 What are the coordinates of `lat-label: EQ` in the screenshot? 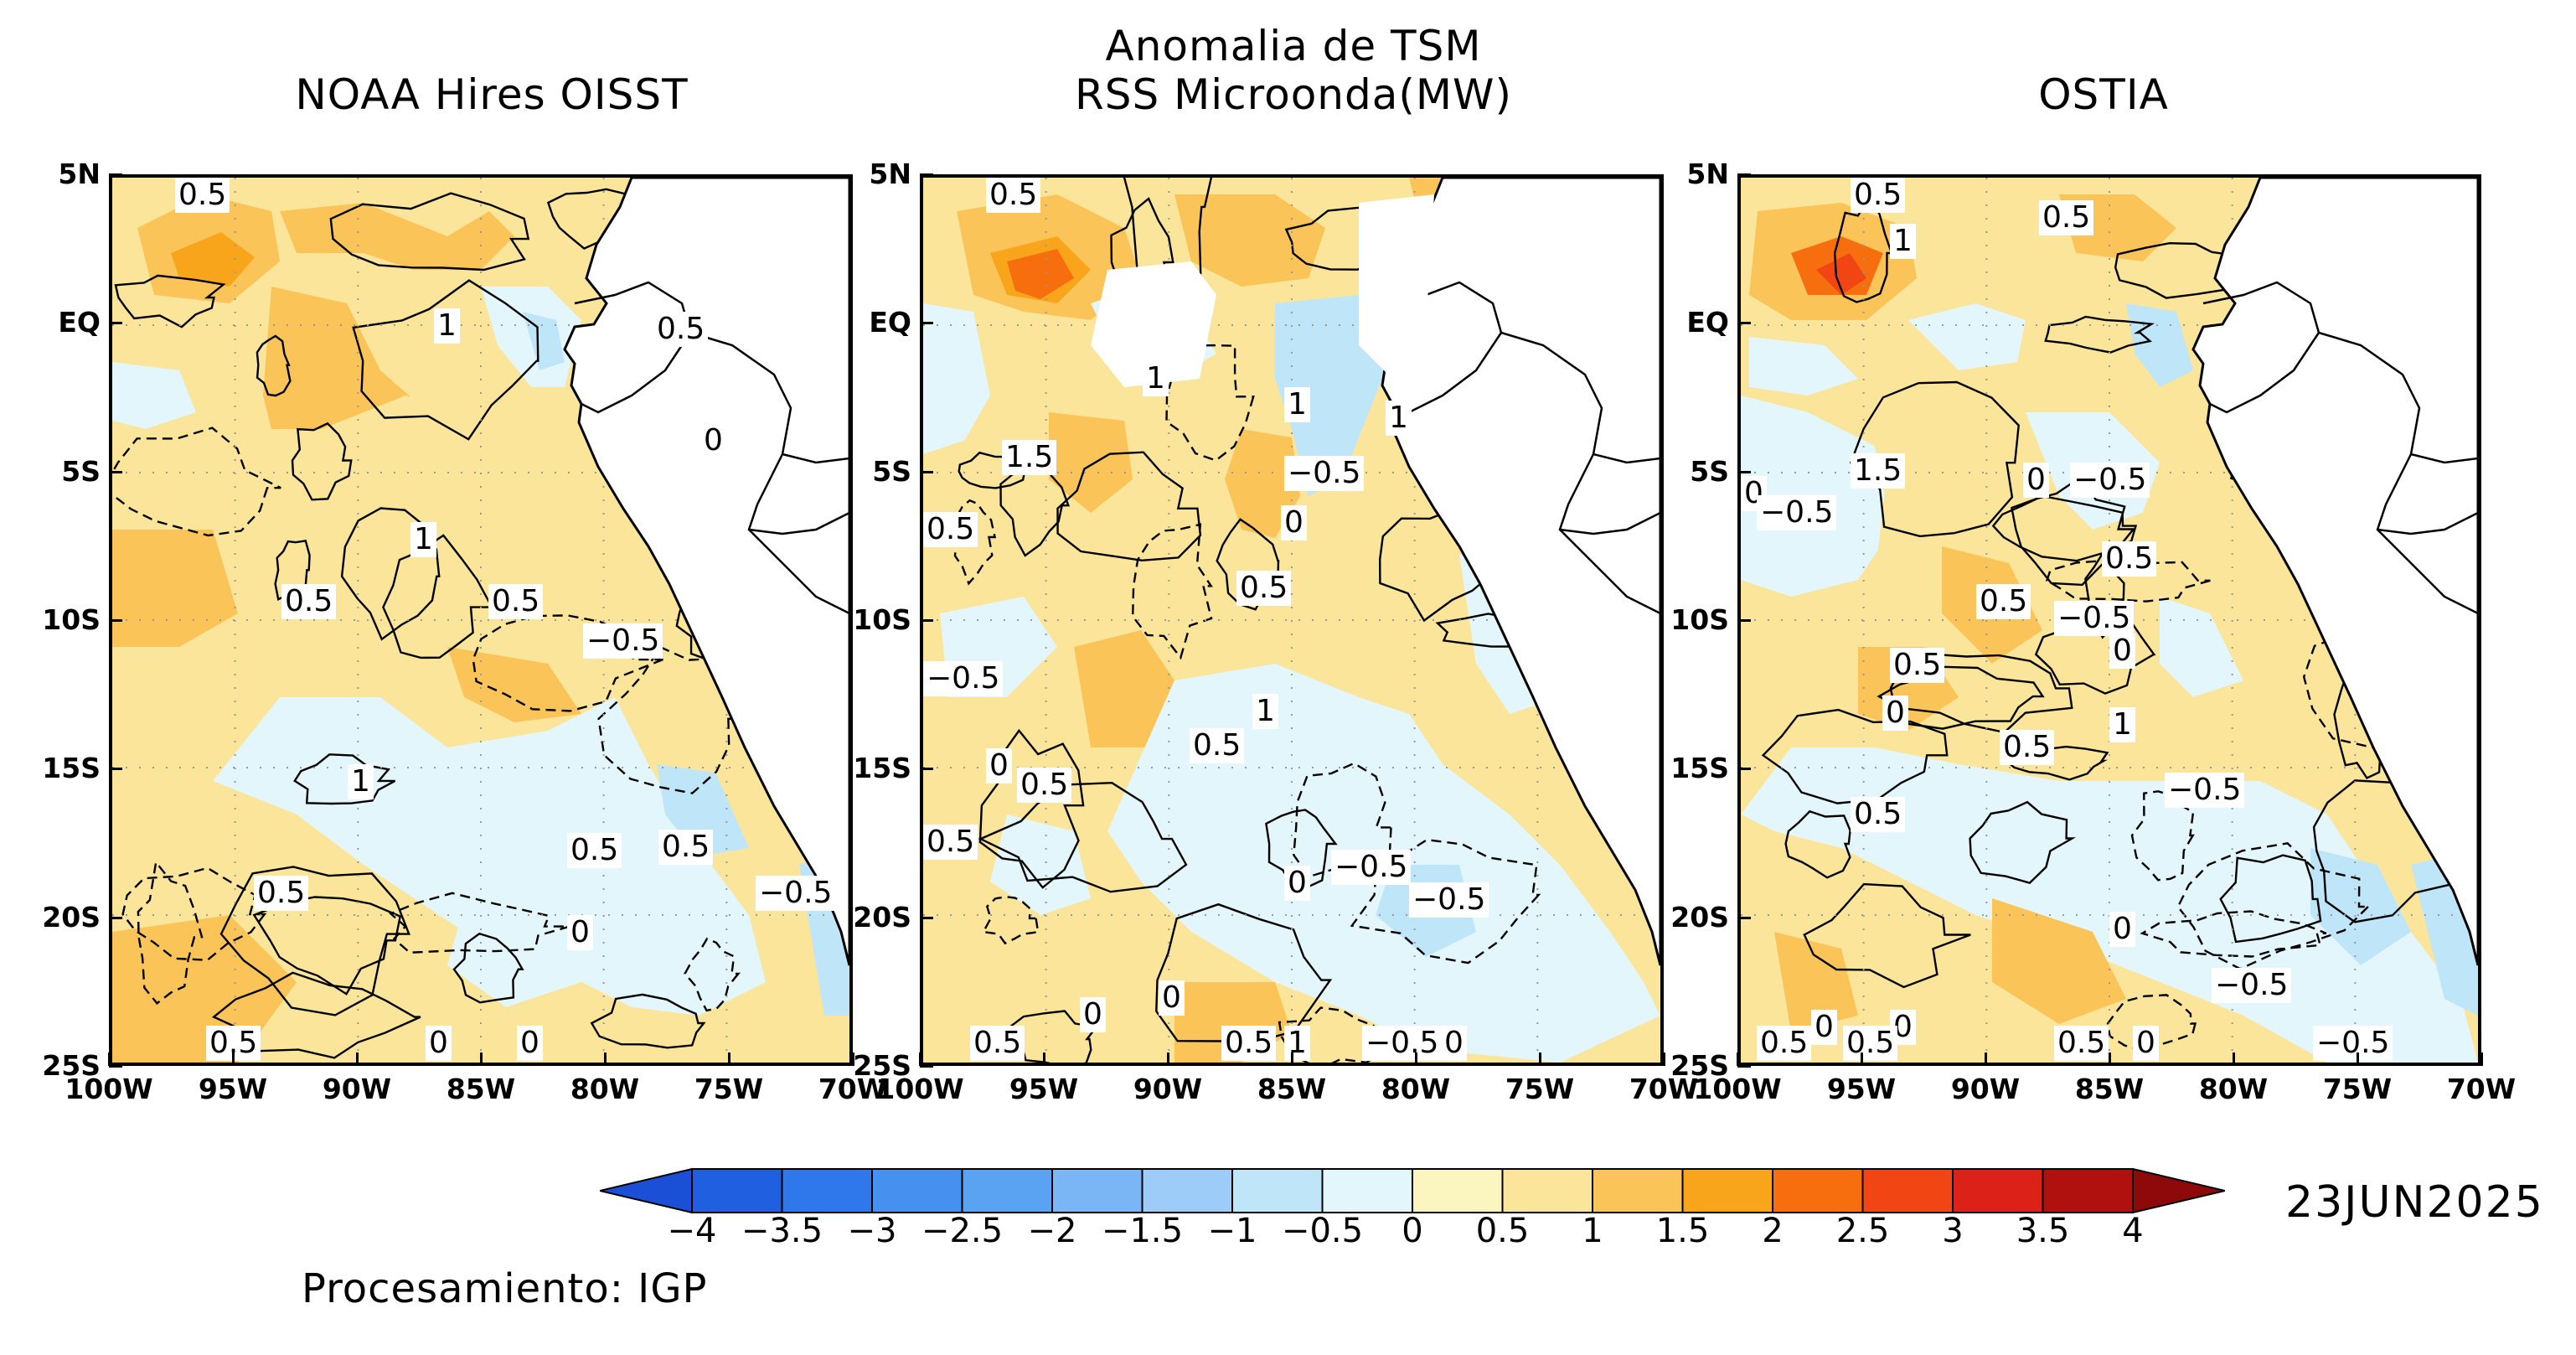 It's located at (79, 322).